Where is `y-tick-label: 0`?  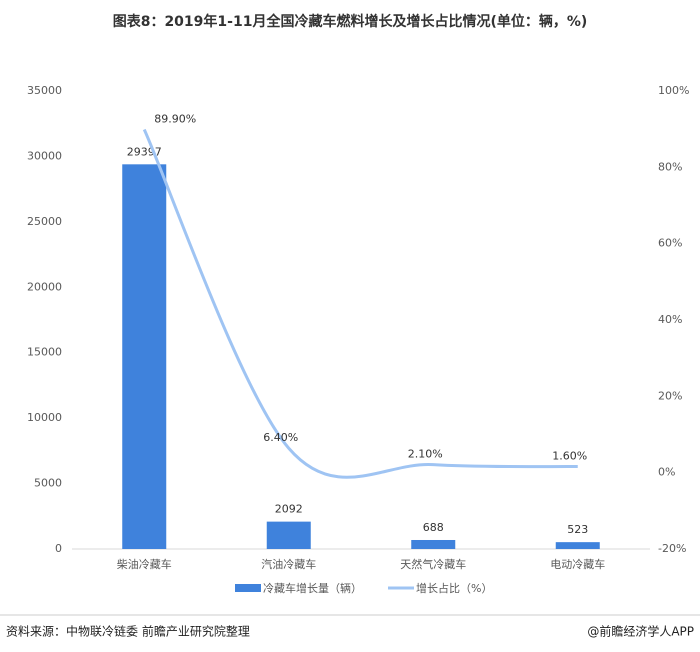
y-tick-label: 0 is located at coordinates (58, 548).